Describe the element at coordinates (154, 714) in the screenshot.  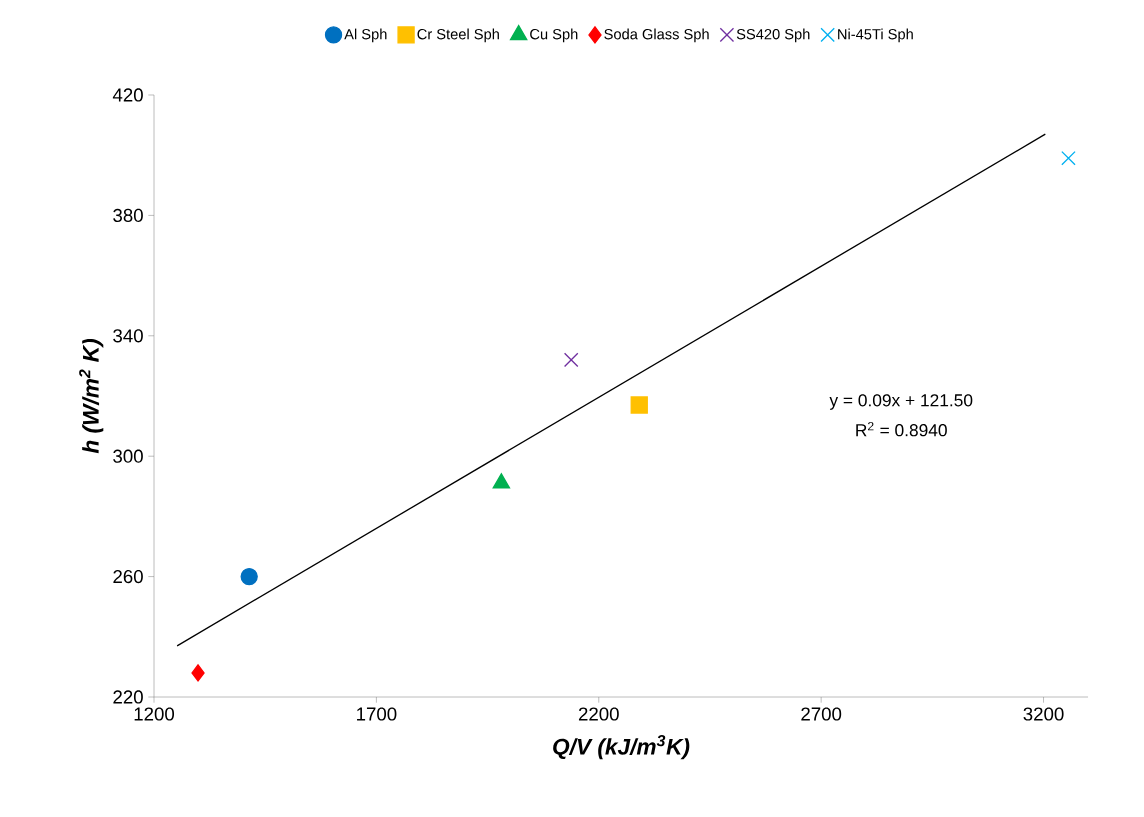
I see `x-tick-label: 1200` at that location.